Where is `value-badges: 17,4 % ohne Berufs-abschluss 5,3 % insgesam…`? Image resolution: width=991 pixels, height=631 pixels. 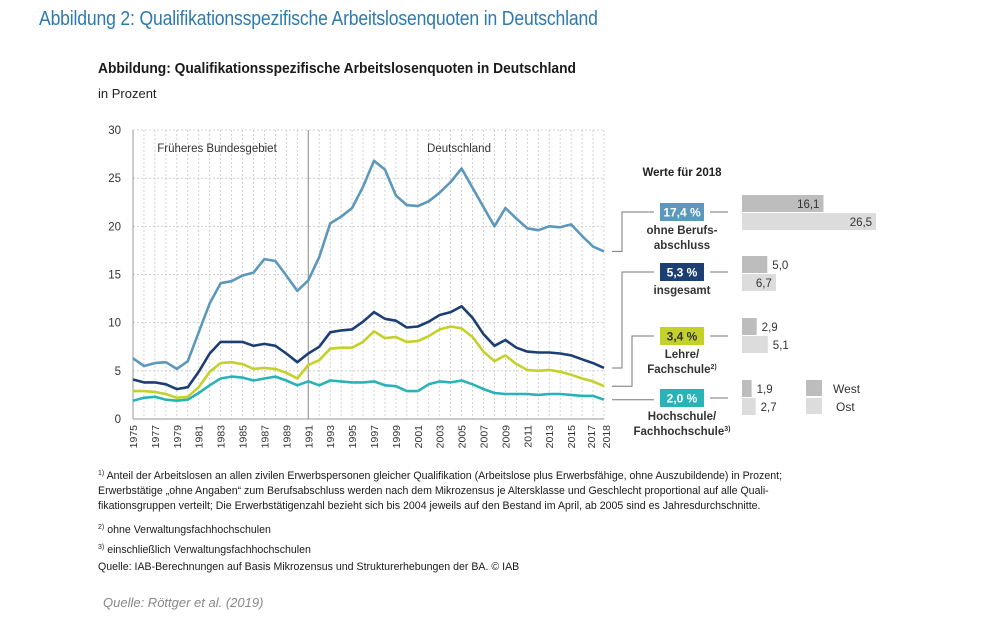
value-badges: 17,4 % ohne Berufs-abschluss 5,3 % insgesam… is located at coordinates (682, 320).